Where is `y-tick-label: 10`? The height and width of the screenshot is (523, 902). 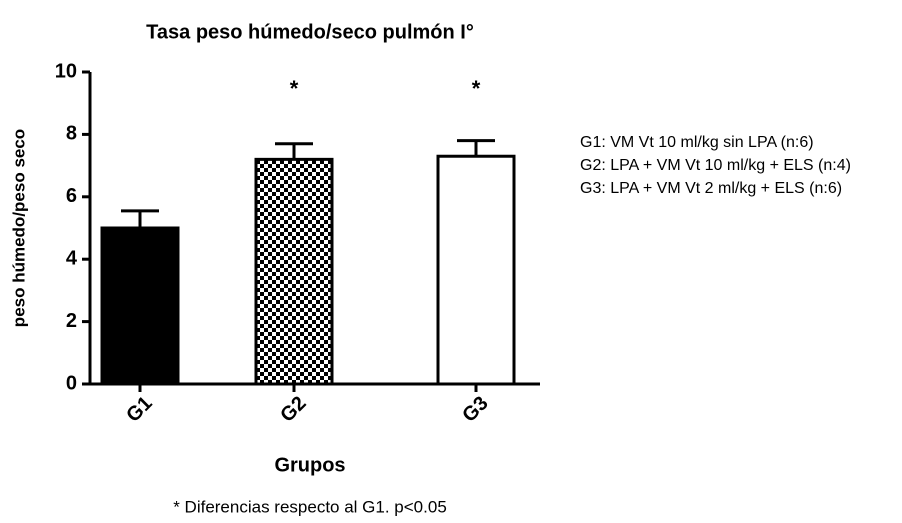 y-tick-label: 10 is located at coordinates (66, 71).